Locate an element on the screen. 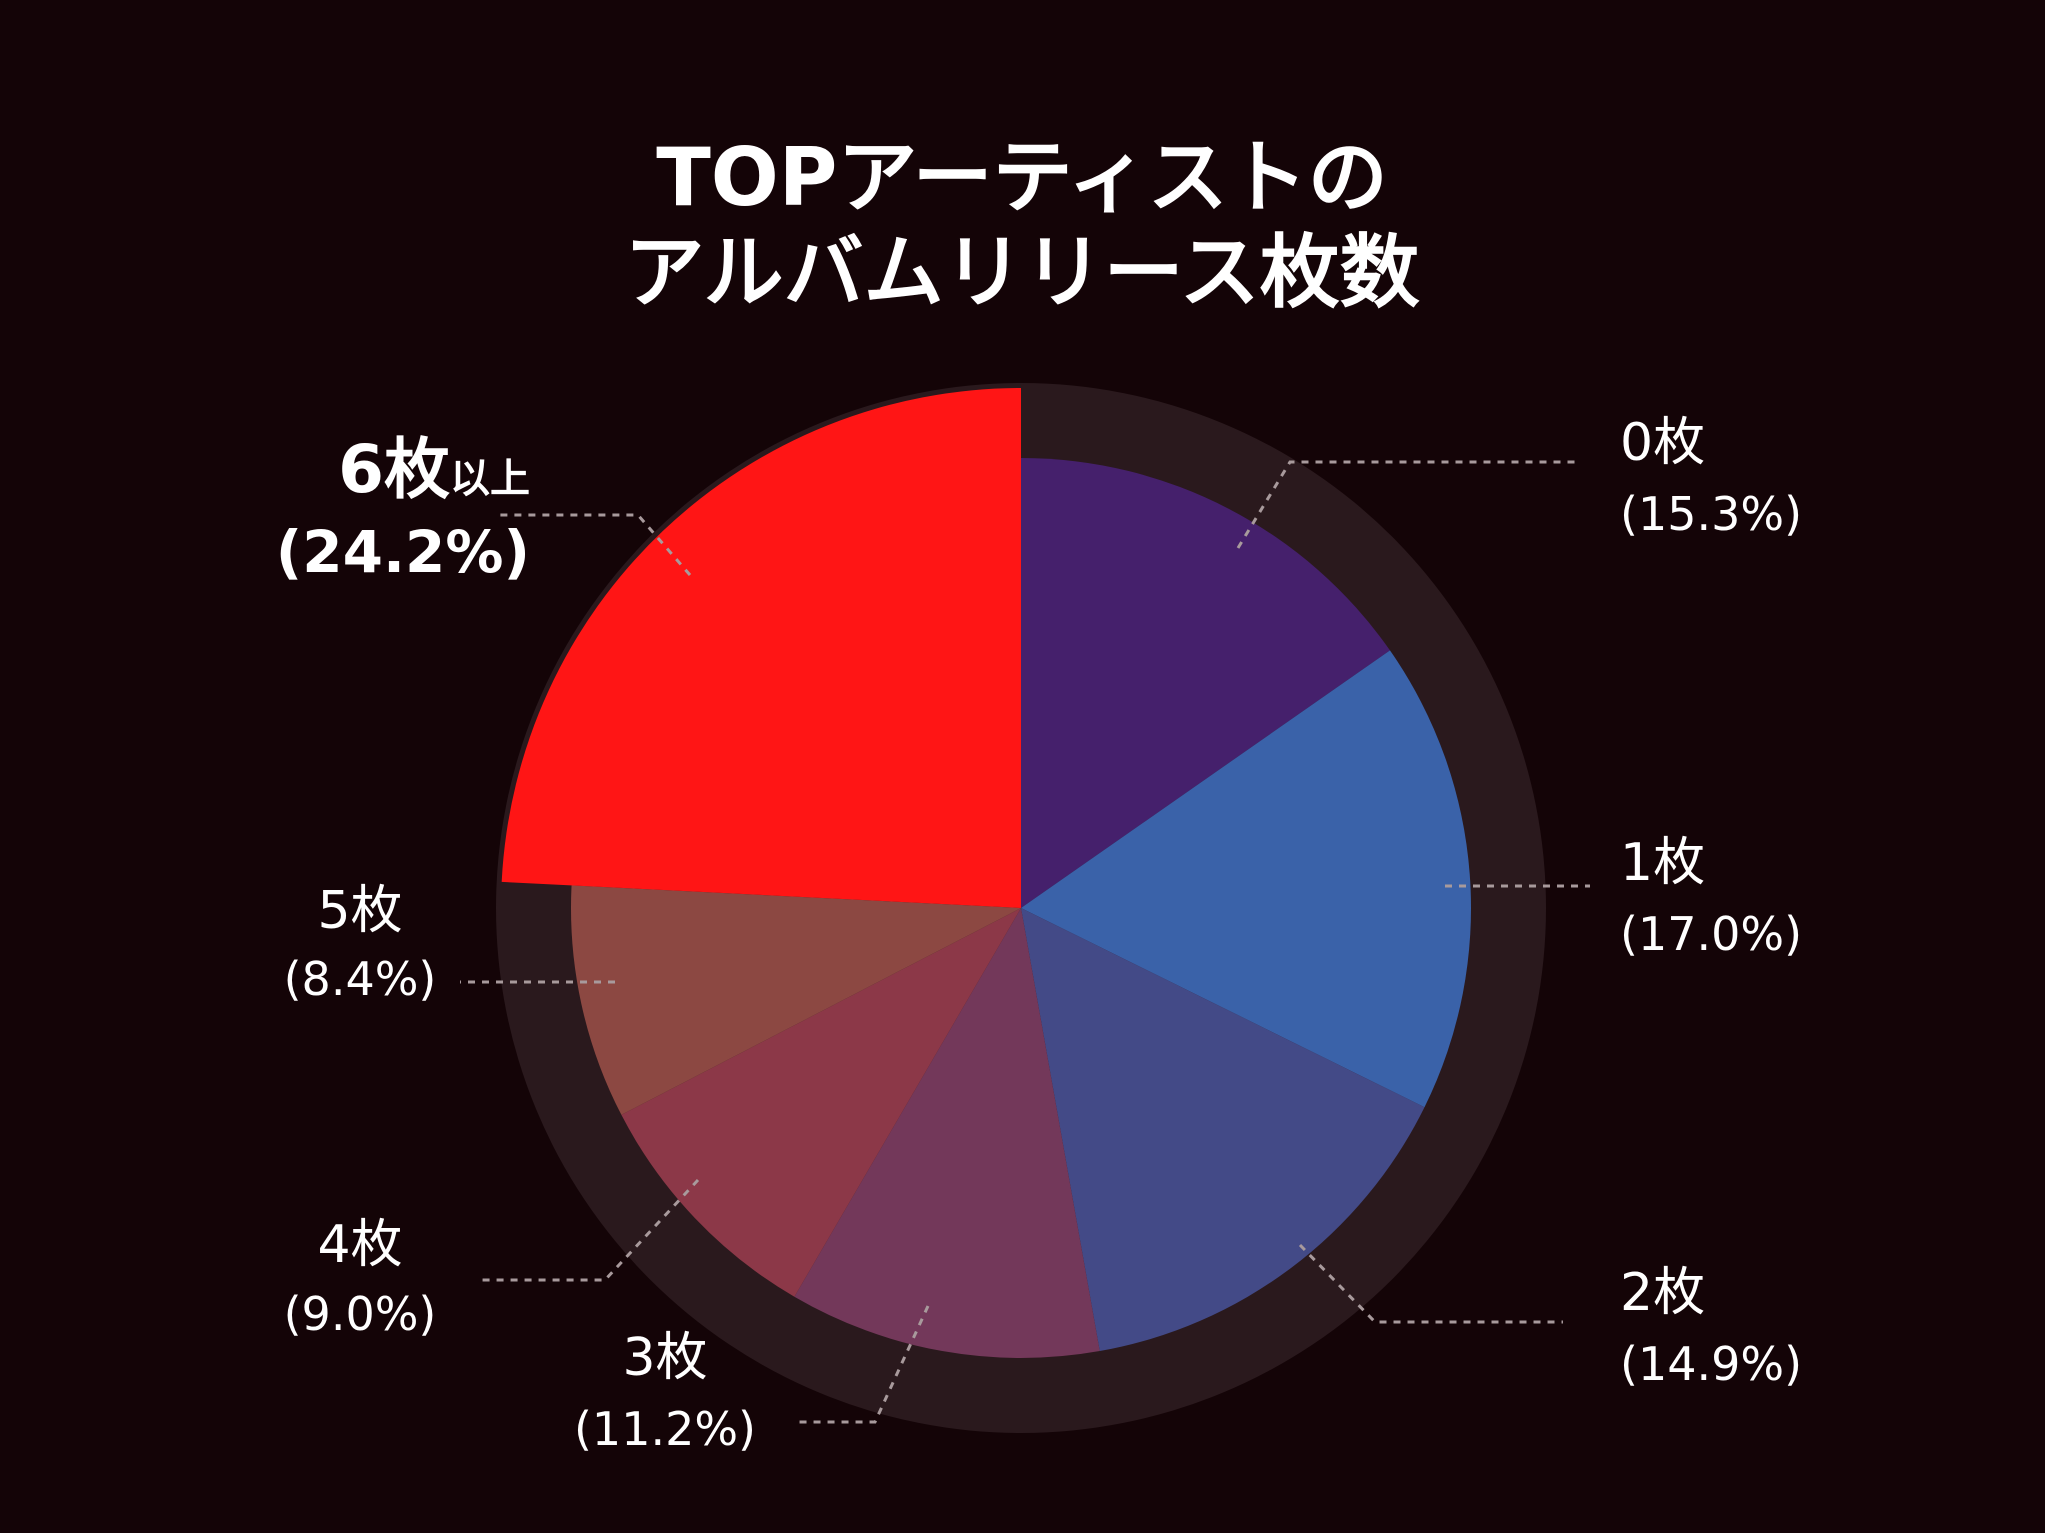 This screenshot has width=2045, height=1533. slice-label-main-0: 0枚 is located at coordinates (1662, 443).